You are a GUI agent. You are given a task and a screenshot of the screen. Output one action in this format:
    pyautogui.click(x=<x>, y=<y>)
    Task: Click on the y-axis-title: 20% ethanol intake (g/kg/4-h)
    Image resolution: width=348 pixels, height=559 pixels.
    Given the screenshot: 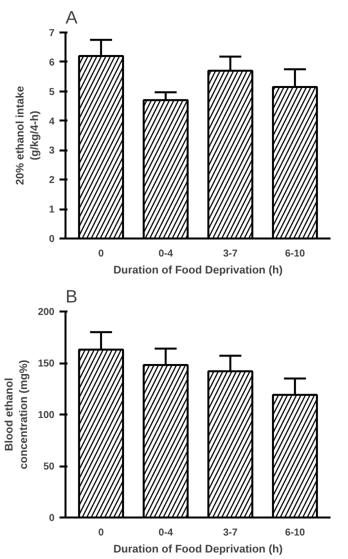 What is the action you would take?
    pyautogui.click(x=27, y=136)
    